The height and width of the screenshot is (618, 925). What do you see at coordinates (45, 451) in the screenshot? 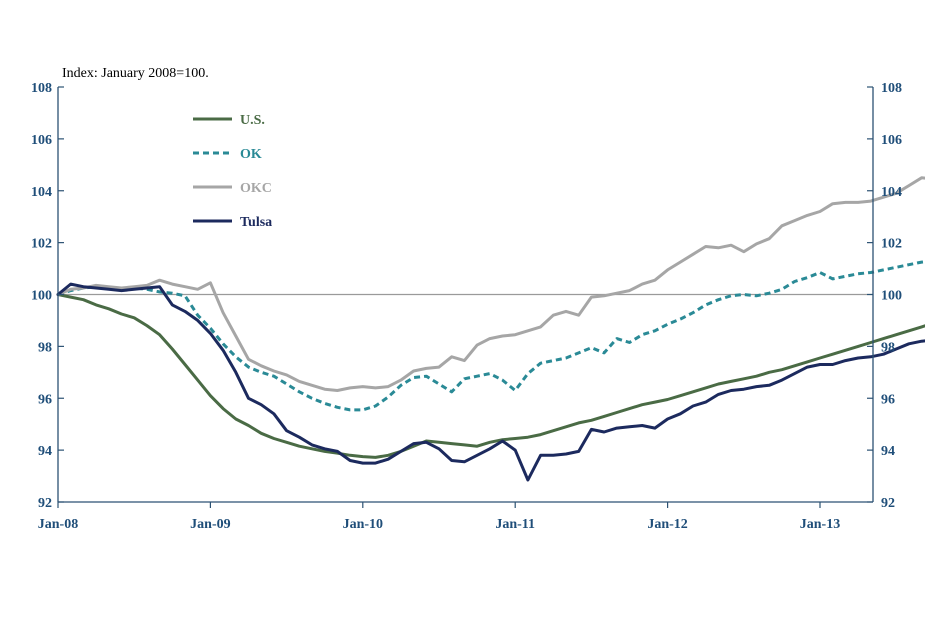
I see `y-tick-label-left: 94` at bounding box center [45, 451].